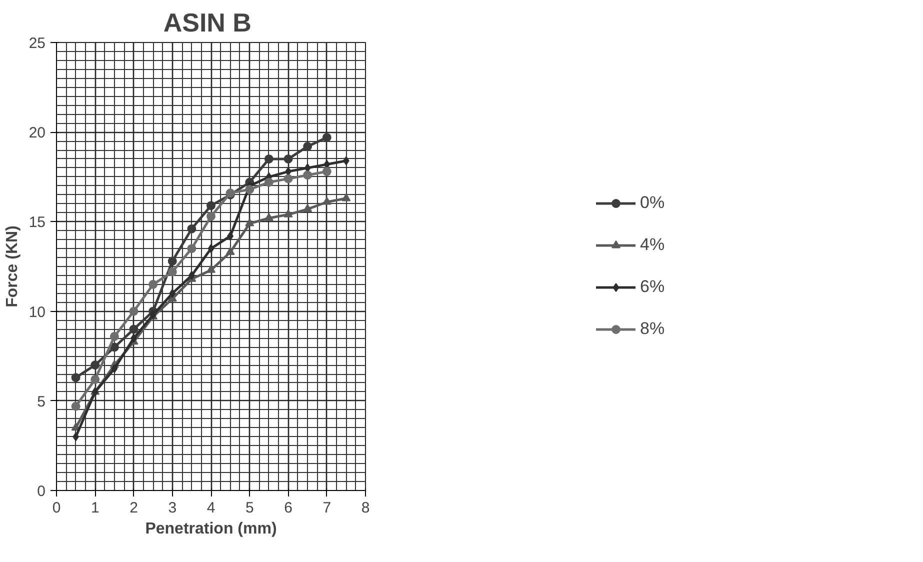 The height and width of the screenshot is (562, 923). What do you see at coordinates (653, 245) in the screenshot?
I see `legend-label: 4%` at bounding box center [653, 245].